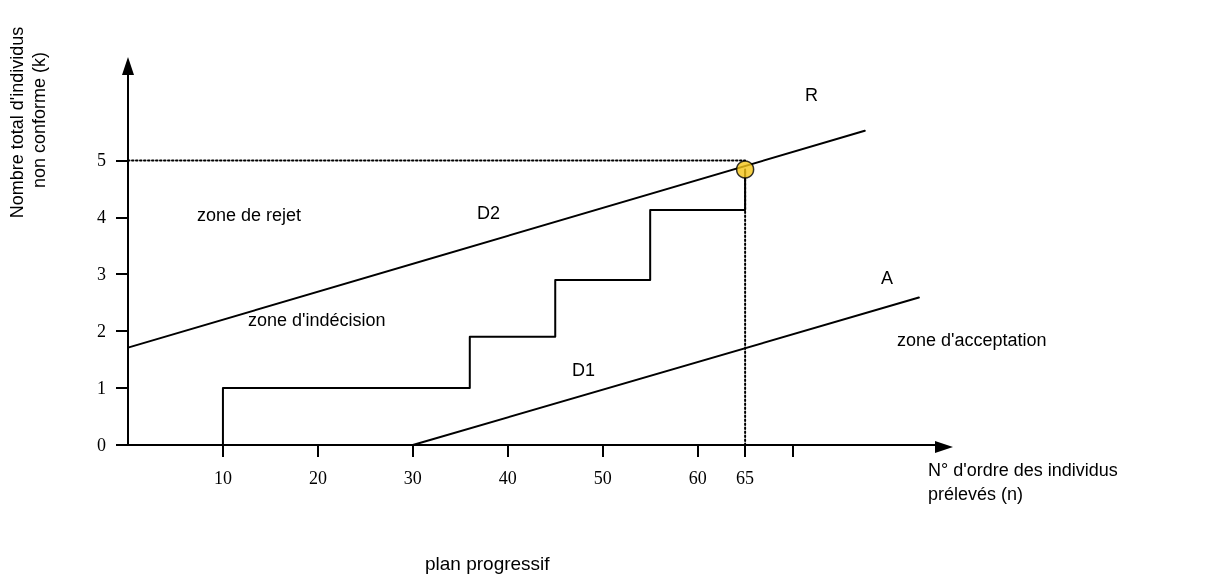 This screenshot has width=1211, height=582. What do you see at coordinates (745, 478) in the screenshot?
I see `x-tick-label: 65` at bounding box center [745, 478].